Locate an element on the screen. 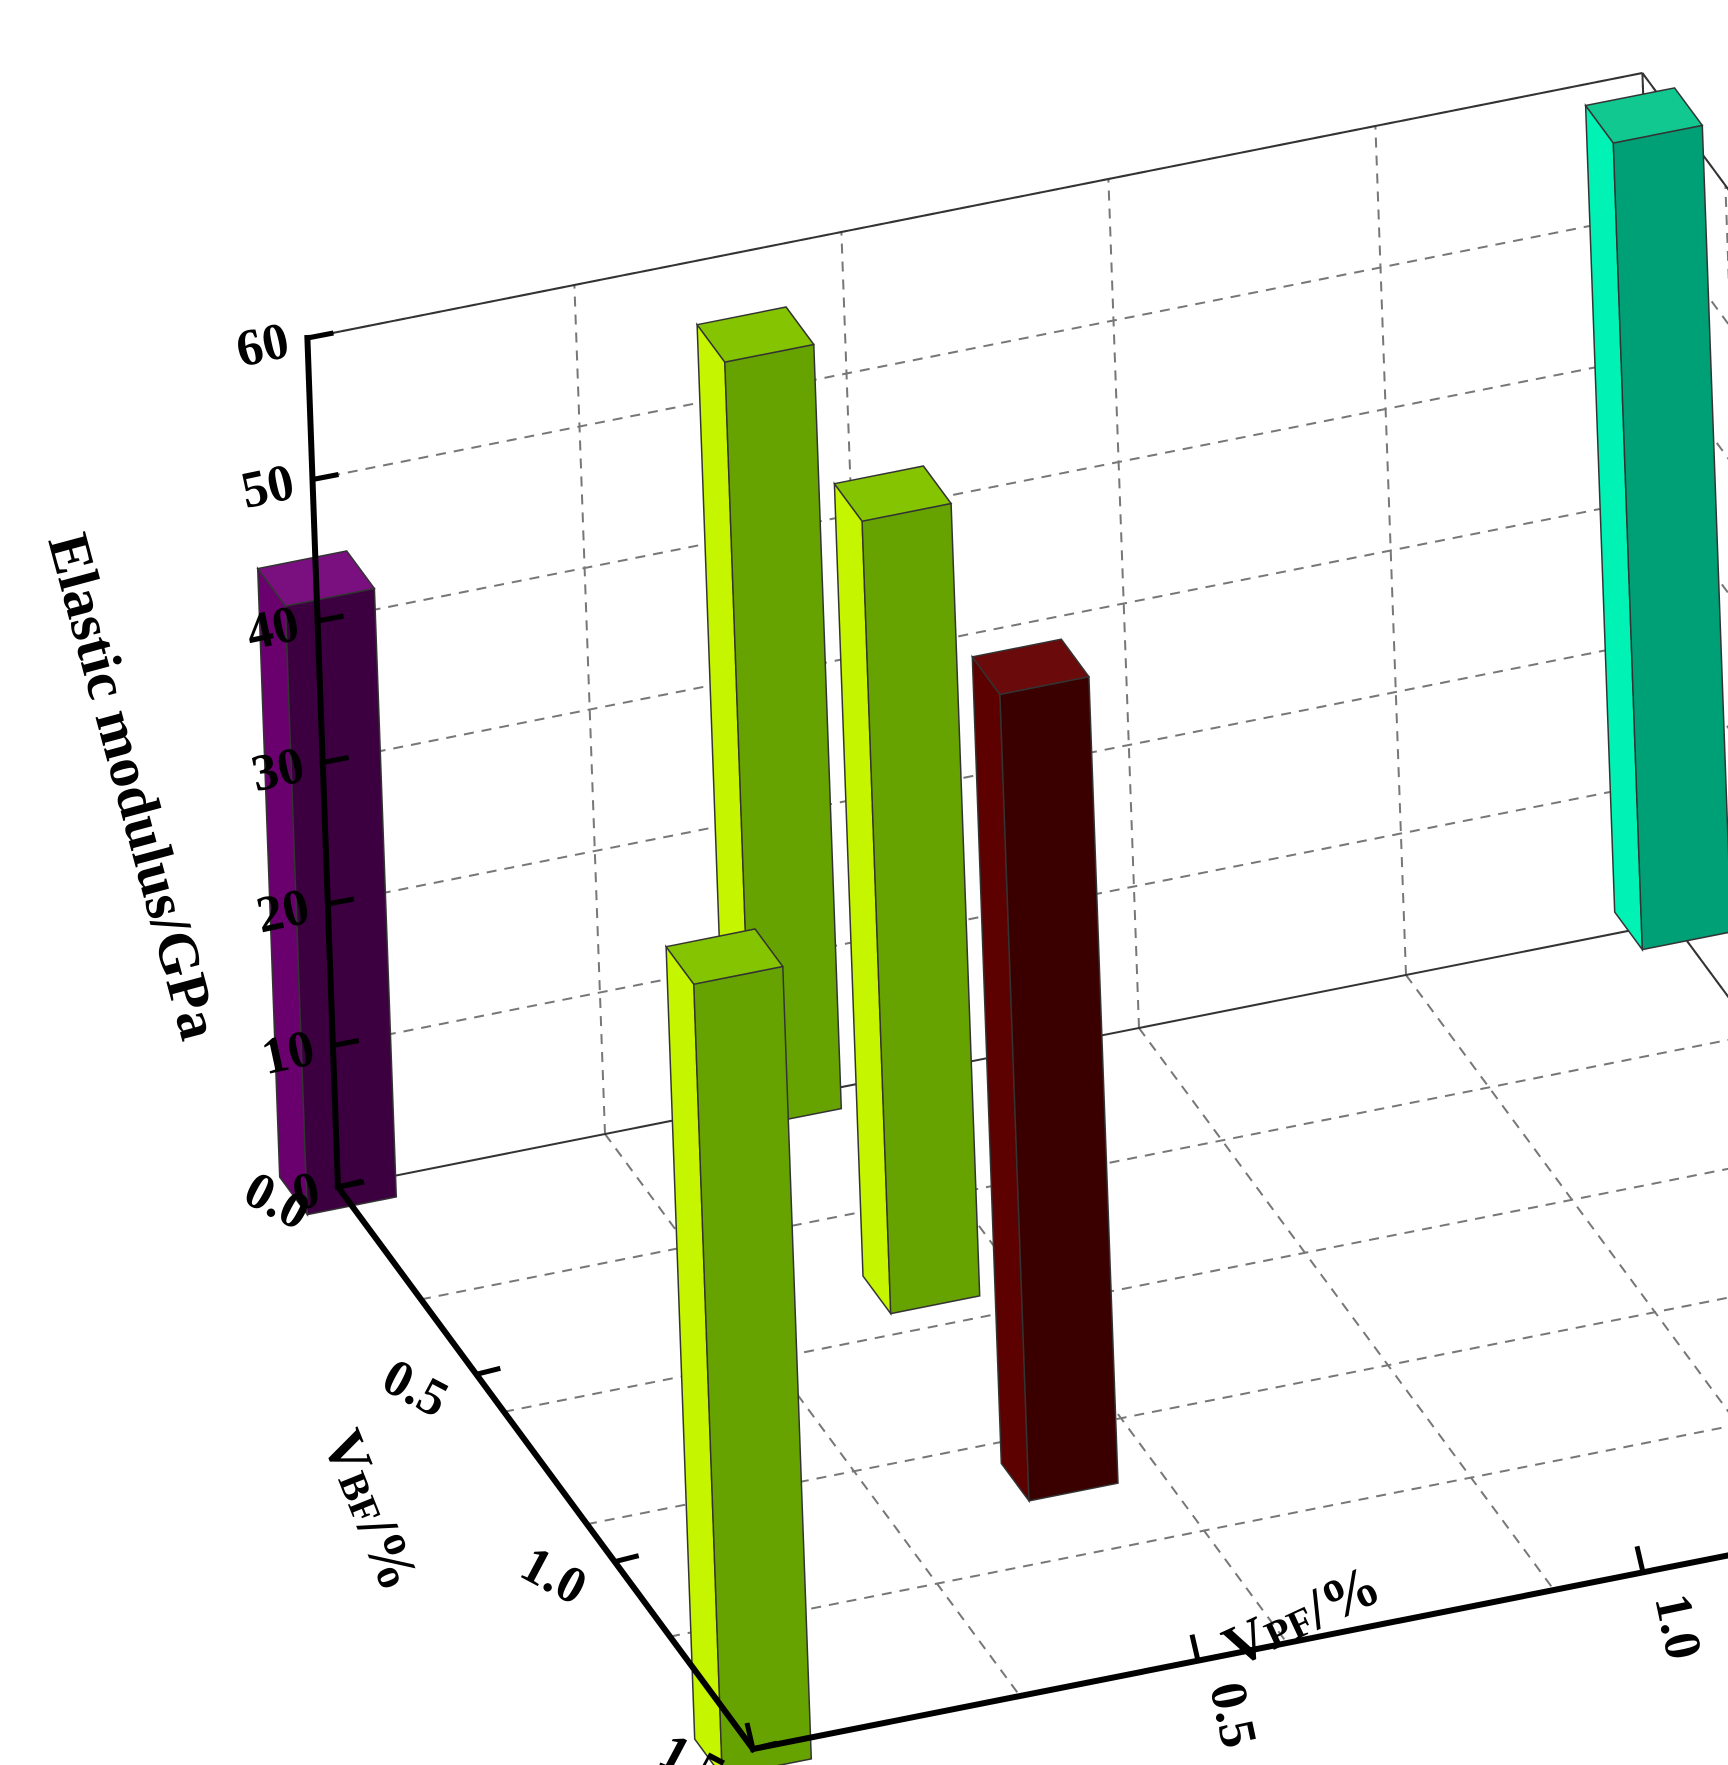 This screenshot has width=1728, height=1765. y-tick-label: 10 is located at coordinates (288, 1052).